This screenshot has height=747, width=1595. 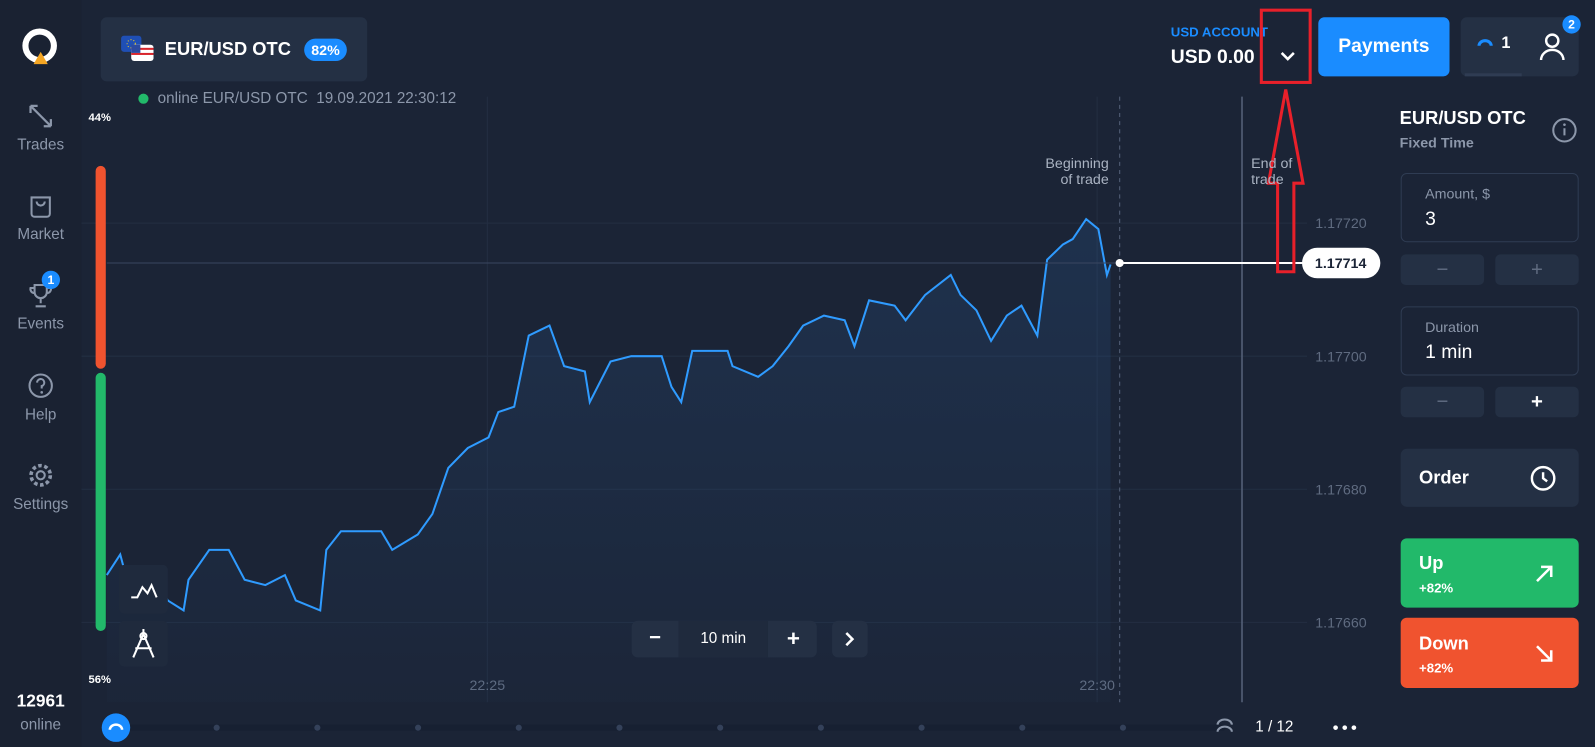 I want to click on scroll-next, so click(x=850, y=639).